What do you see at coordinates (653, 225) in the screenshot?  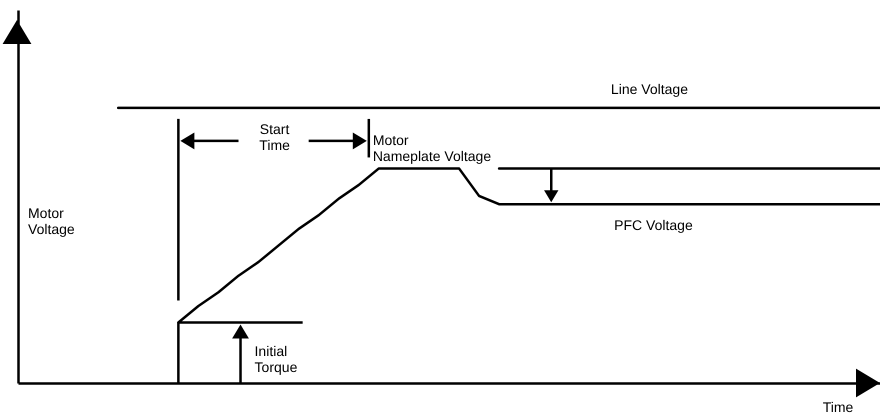 I see `annotation: PFC Voltage` at bounding box center [653, 225].